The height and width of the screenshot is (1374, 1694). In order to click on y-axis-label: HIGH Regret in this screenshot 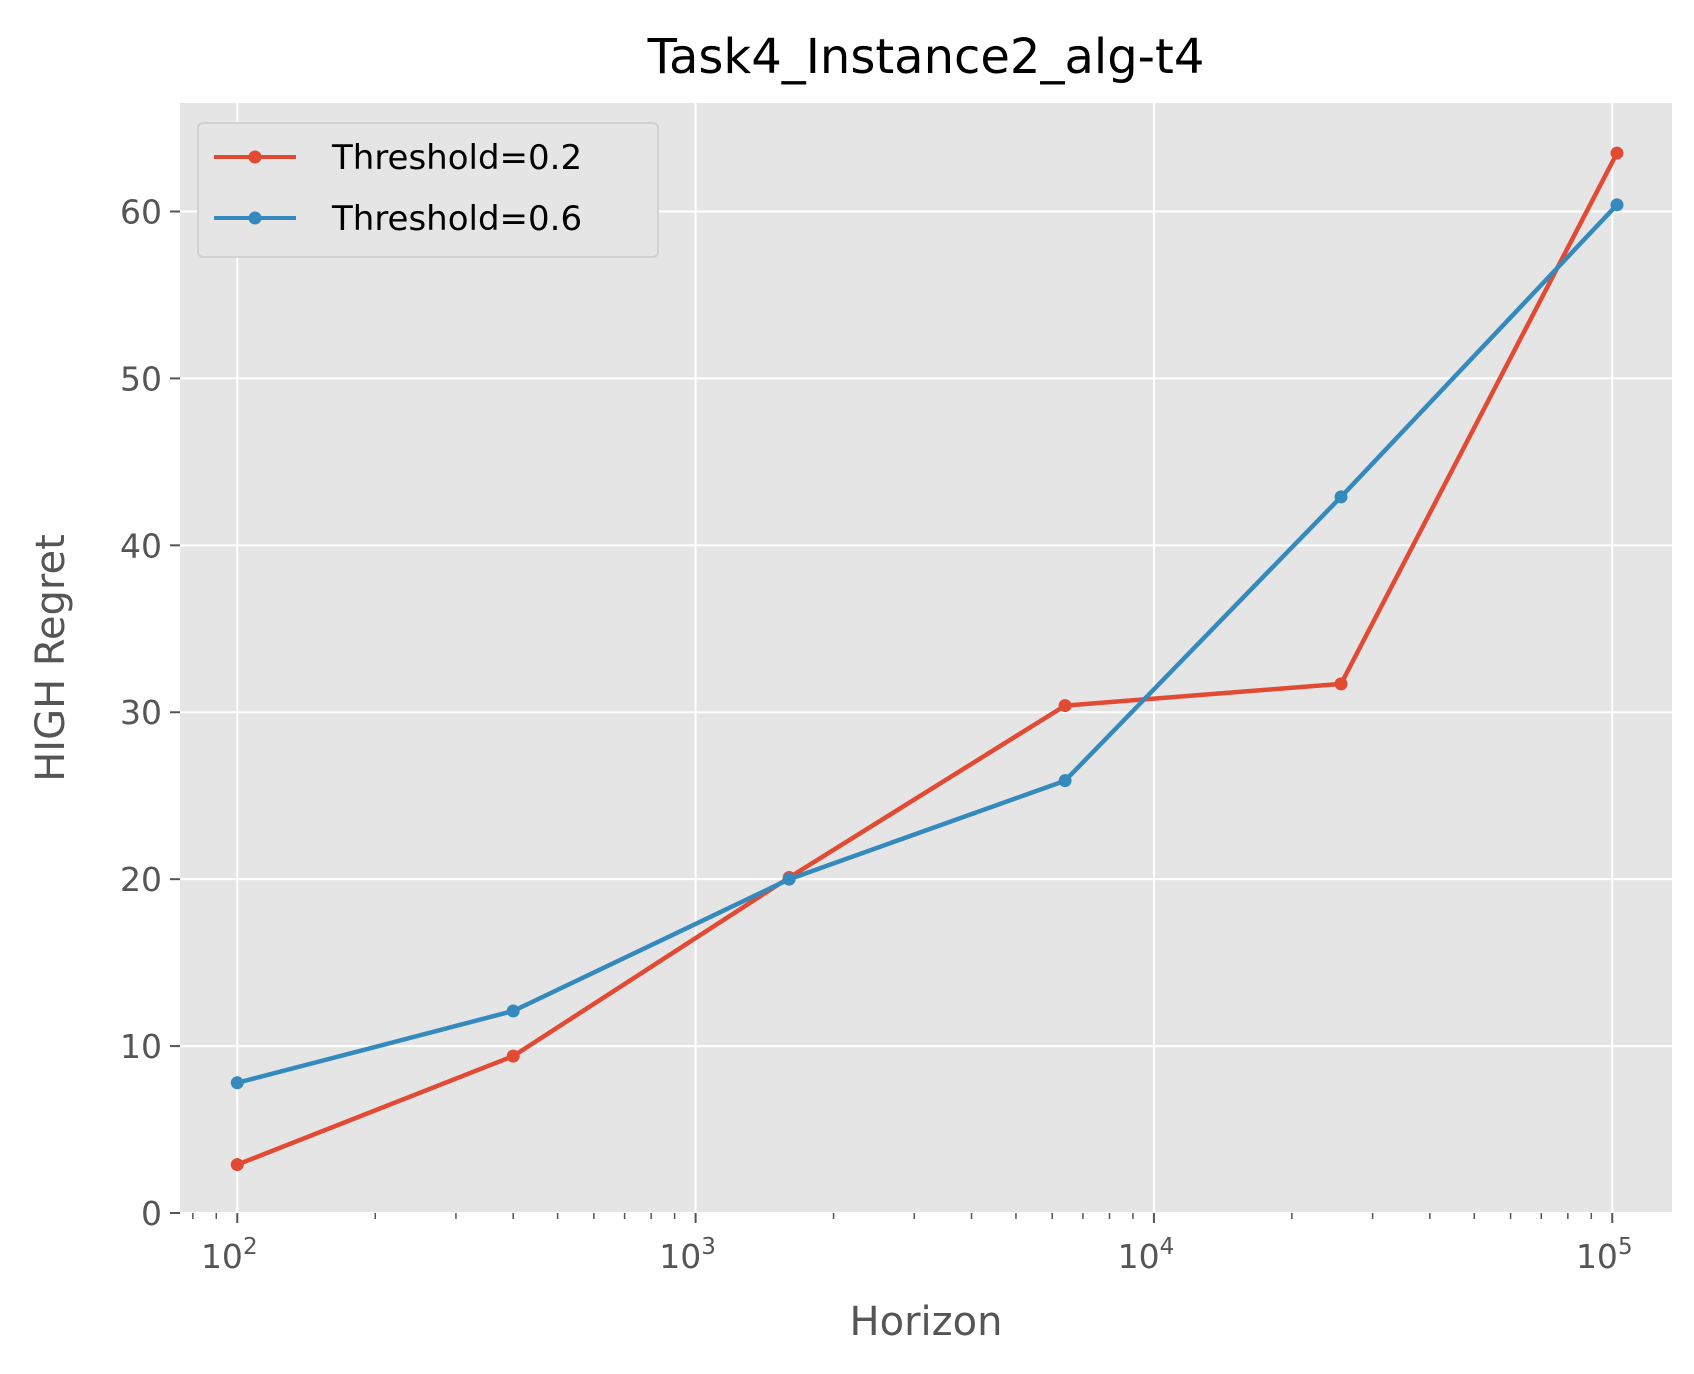, I will do `click(51, 658)`.